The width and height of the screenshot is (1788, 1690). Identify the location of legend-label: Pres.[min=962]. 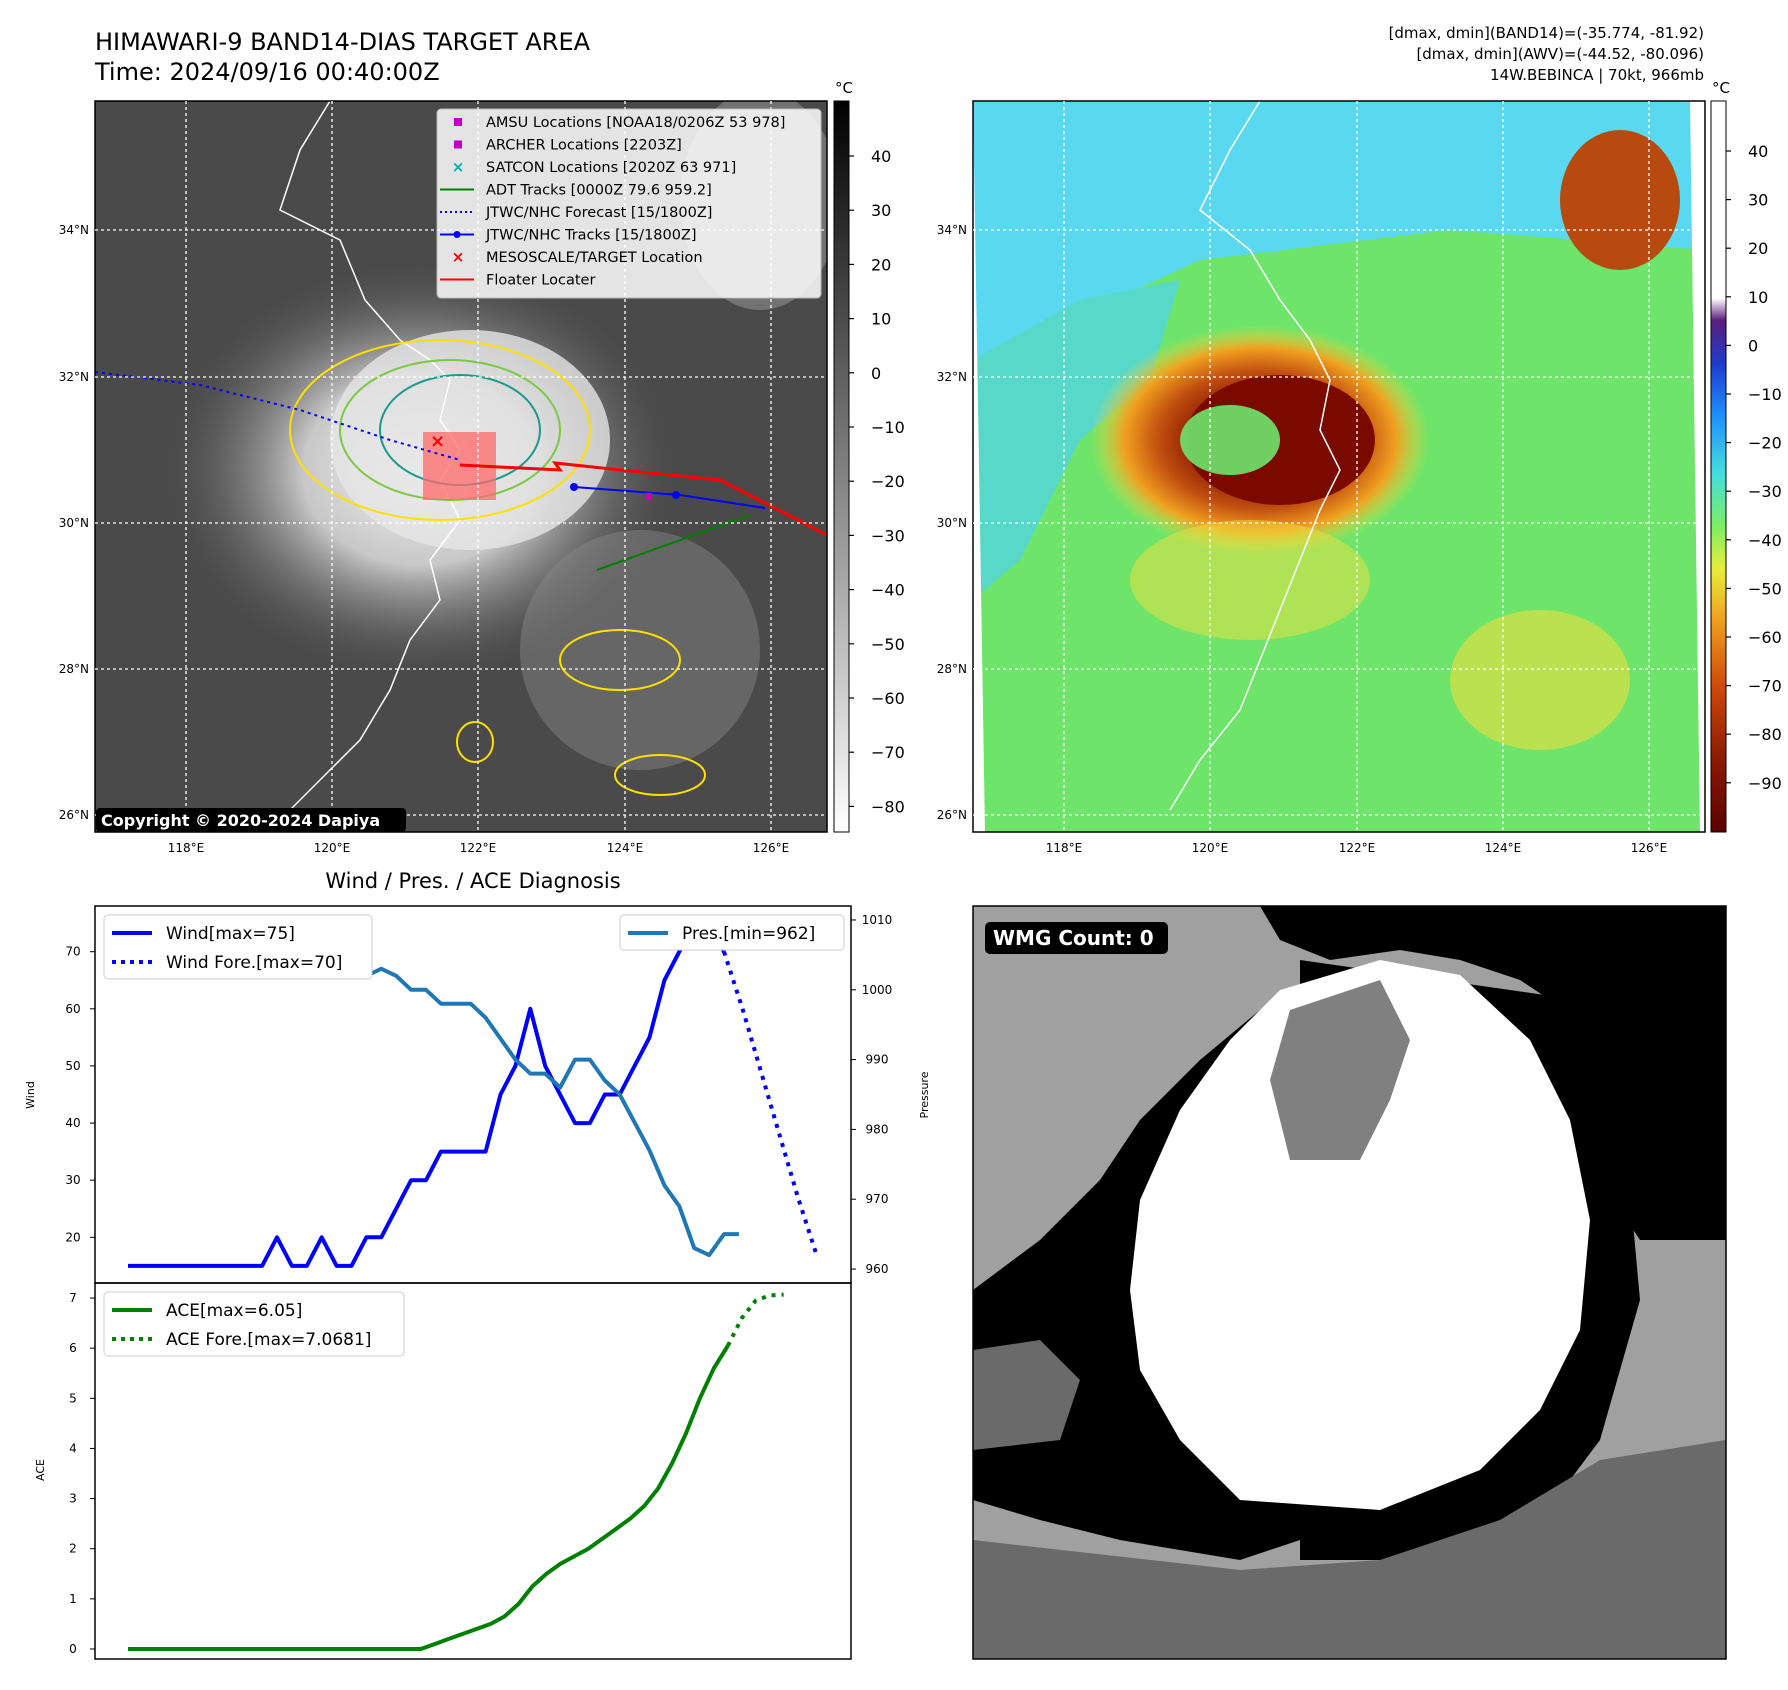
(748, 934).